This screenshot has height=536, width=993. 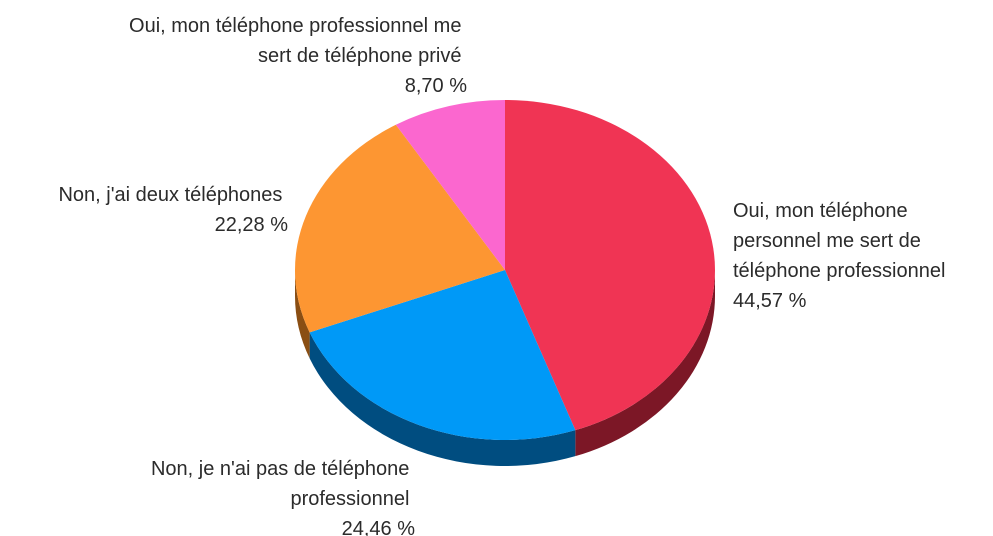 What do you see at coordinates (645, 363) in the screenshot?
I see `pie-side-personal-as-pro` at bounding box center [645, 363].